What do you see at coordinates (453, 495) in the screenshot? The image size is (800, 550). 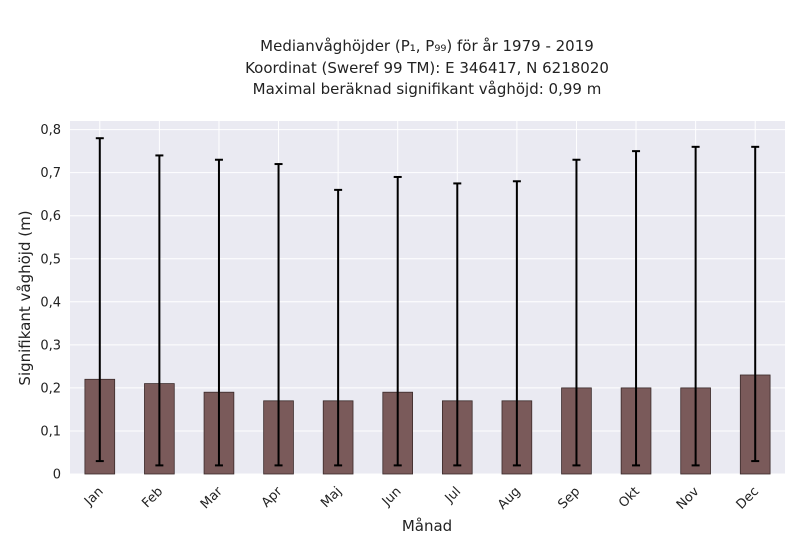 I see `x-tick-label: Jul` at bounding box center [453, 495].